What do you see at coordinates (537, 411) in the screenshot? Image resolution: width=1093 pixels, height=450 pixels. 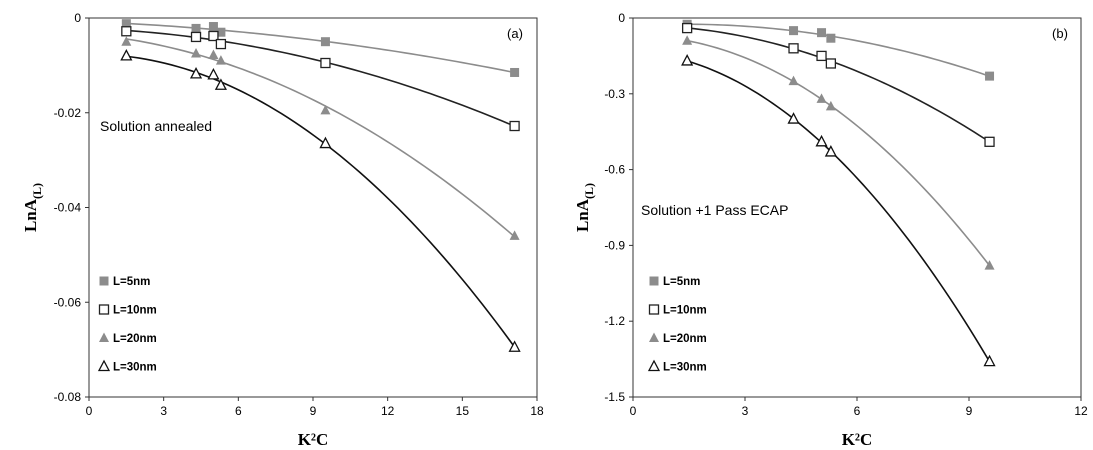 I see `x-tick-label: 18` at bounding box center [537, 411].